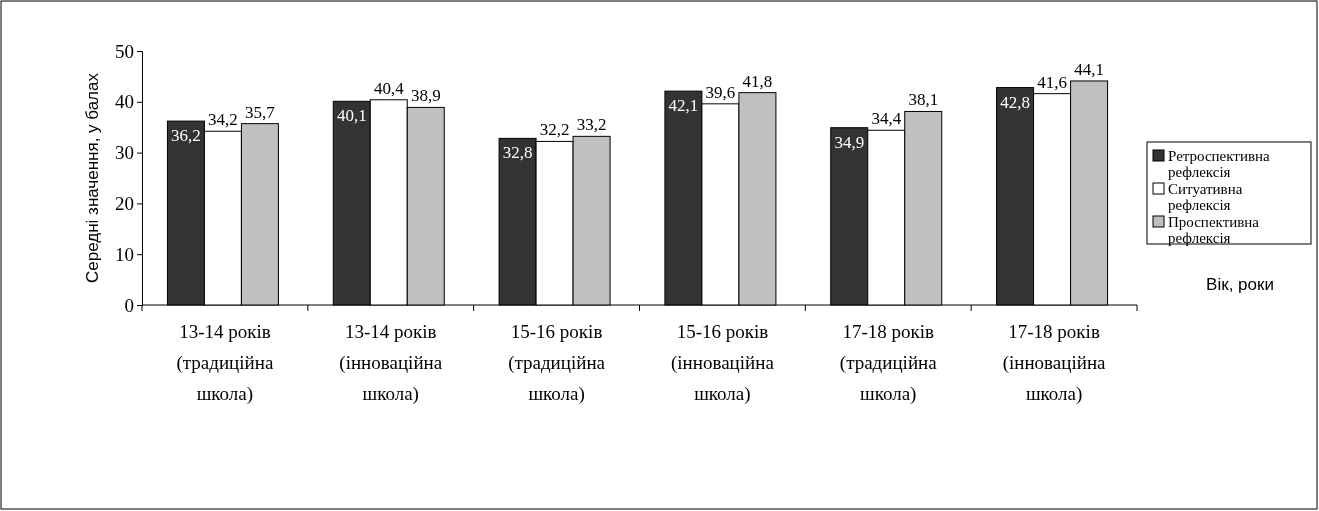 This screenshot has height=511, width=1319. Describe the element at coordinates (886, 119) in the screenshot. I see `data-label: 34,4` at that location.